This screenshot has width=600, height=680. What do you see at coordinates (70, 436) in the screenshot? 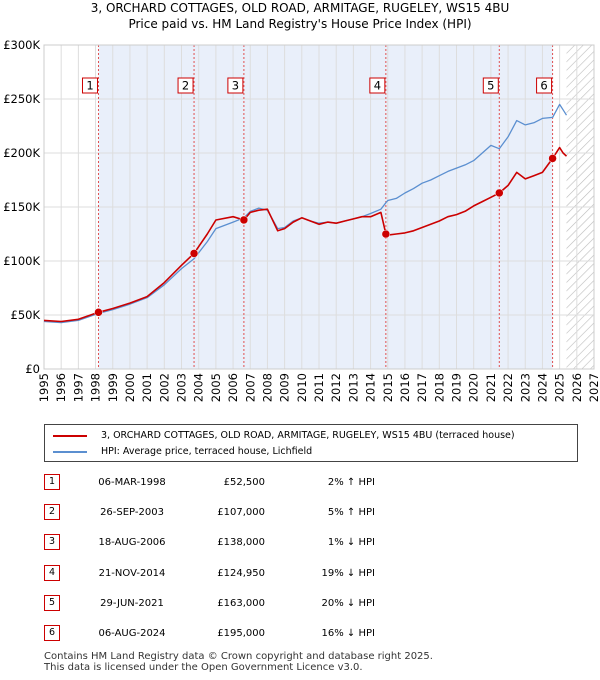
I see `legend-swatch-property` at bounding box center [70, 436].